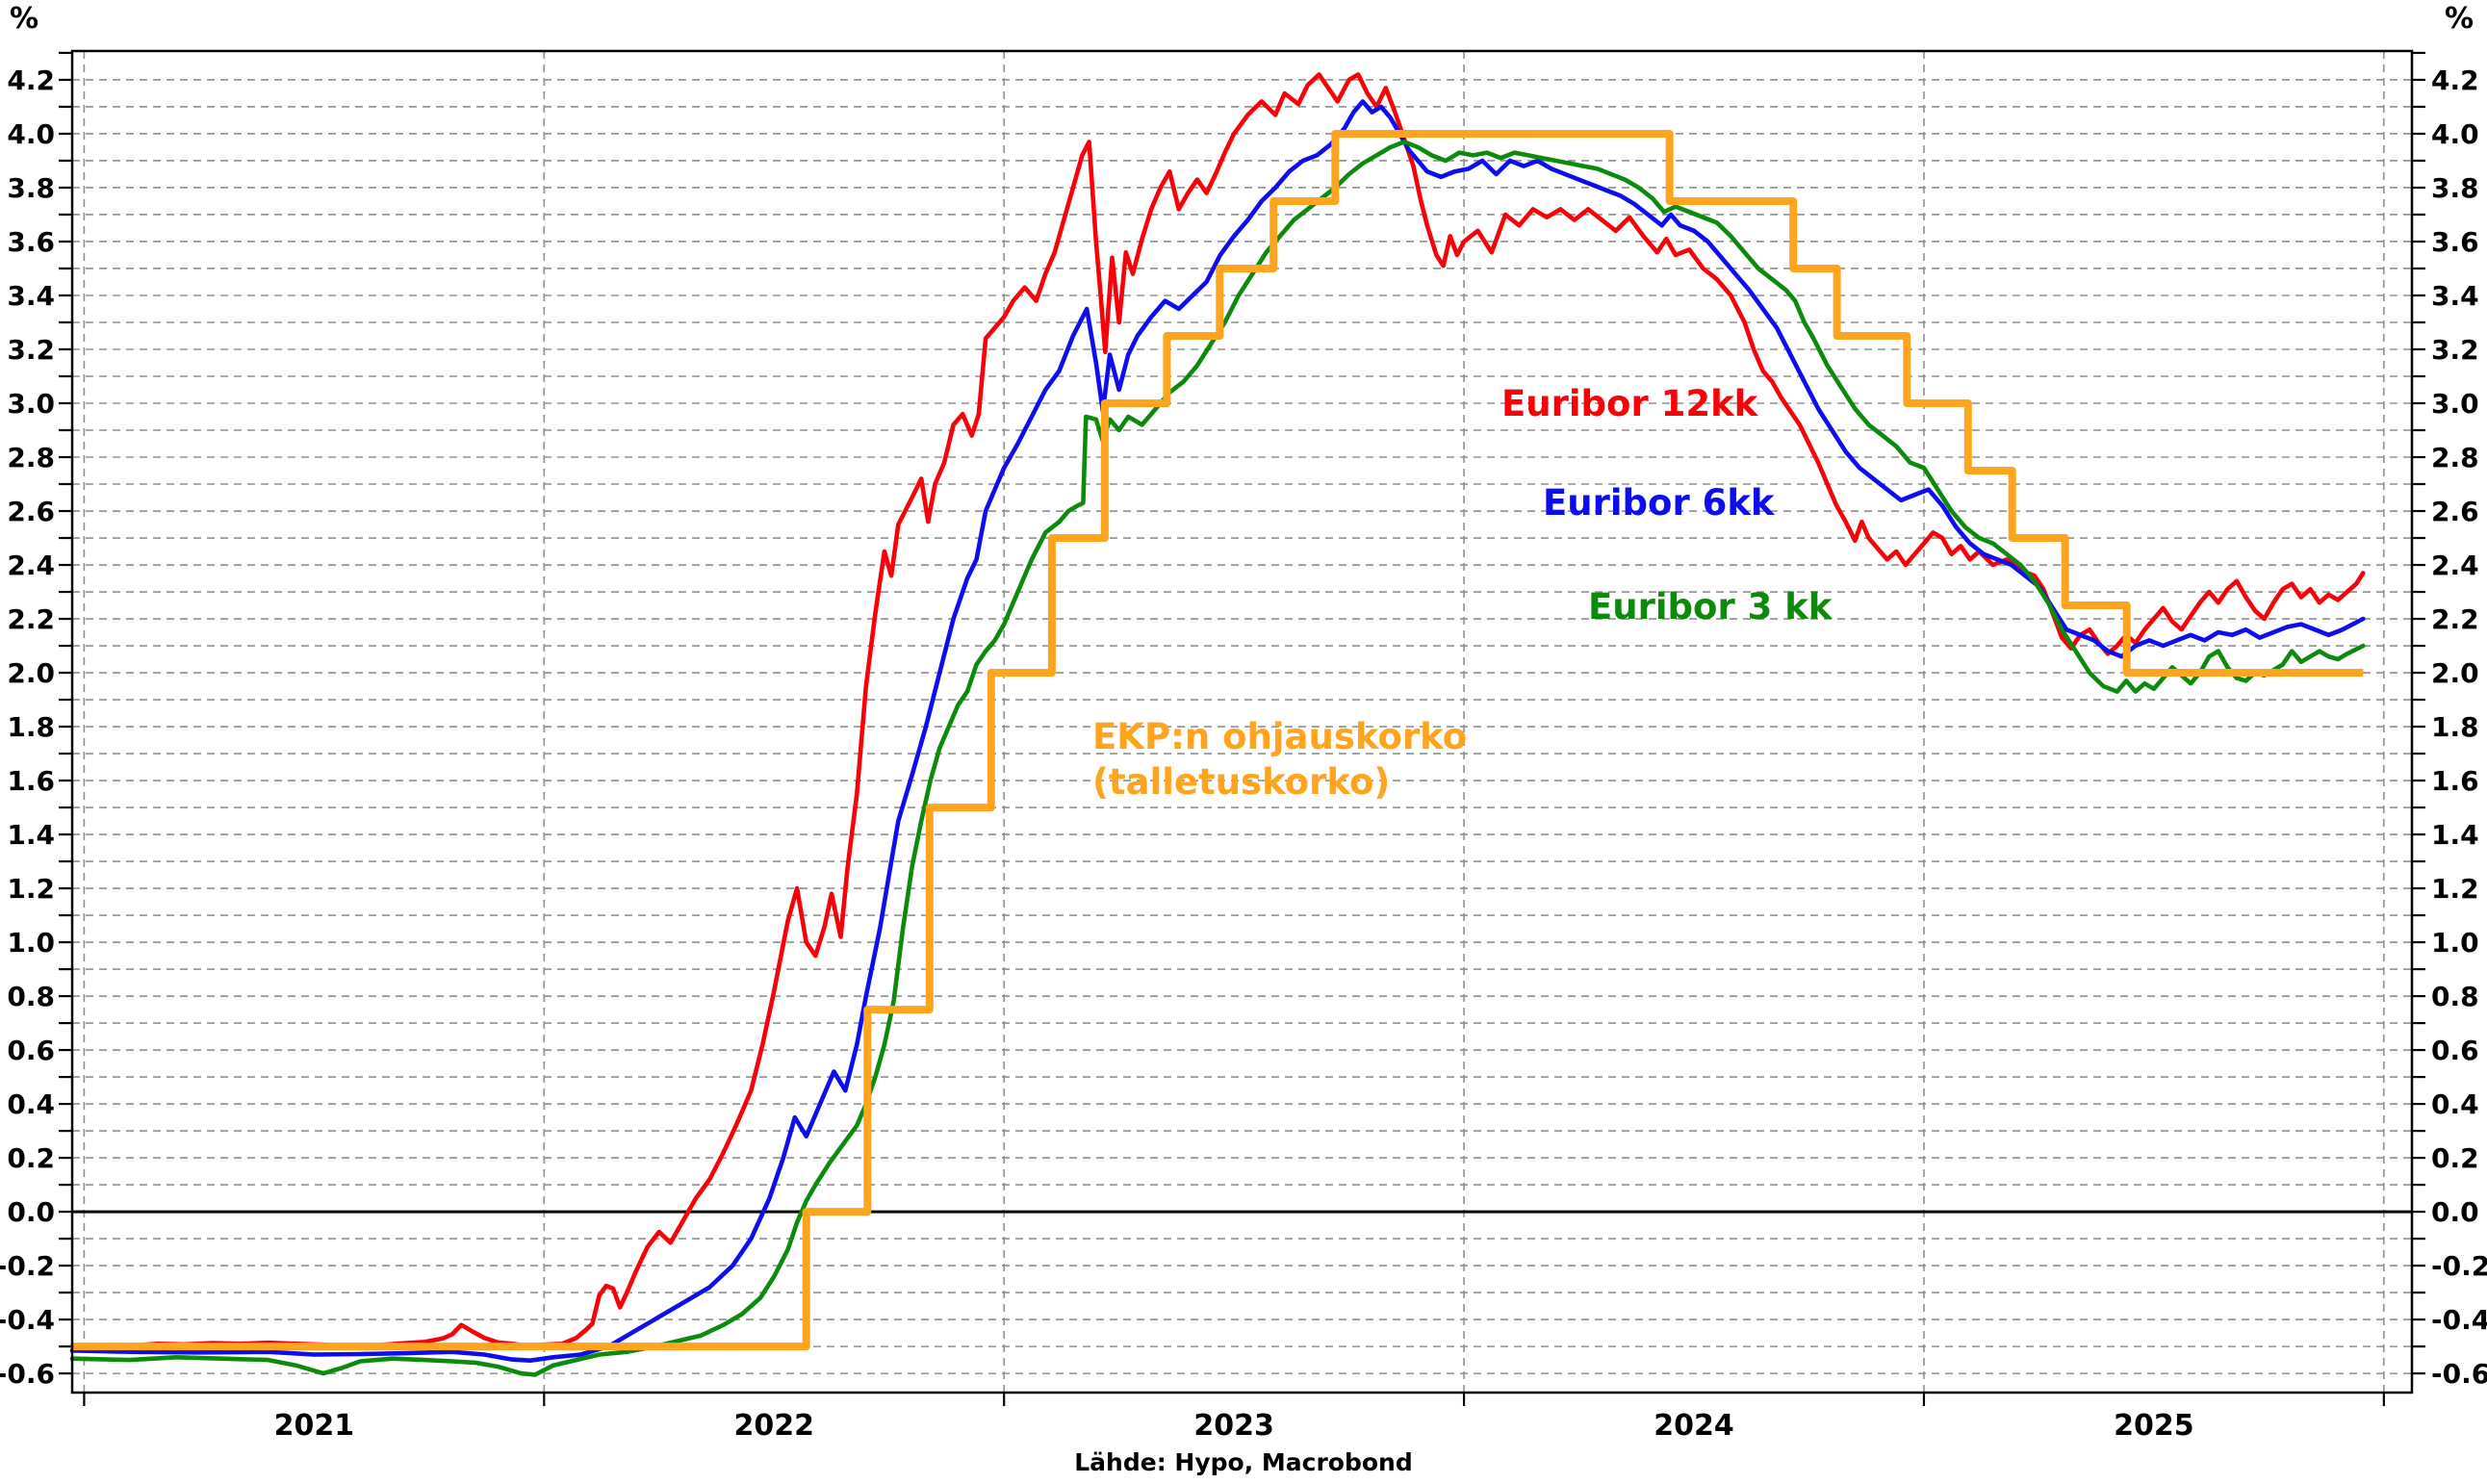 The height and width of the screenshot is (1484, 2487). What do you see at coordinates (2459, 19) in the screenshot?
I see `y-axis-unit-right: %` at bounding box center [2459, 19].